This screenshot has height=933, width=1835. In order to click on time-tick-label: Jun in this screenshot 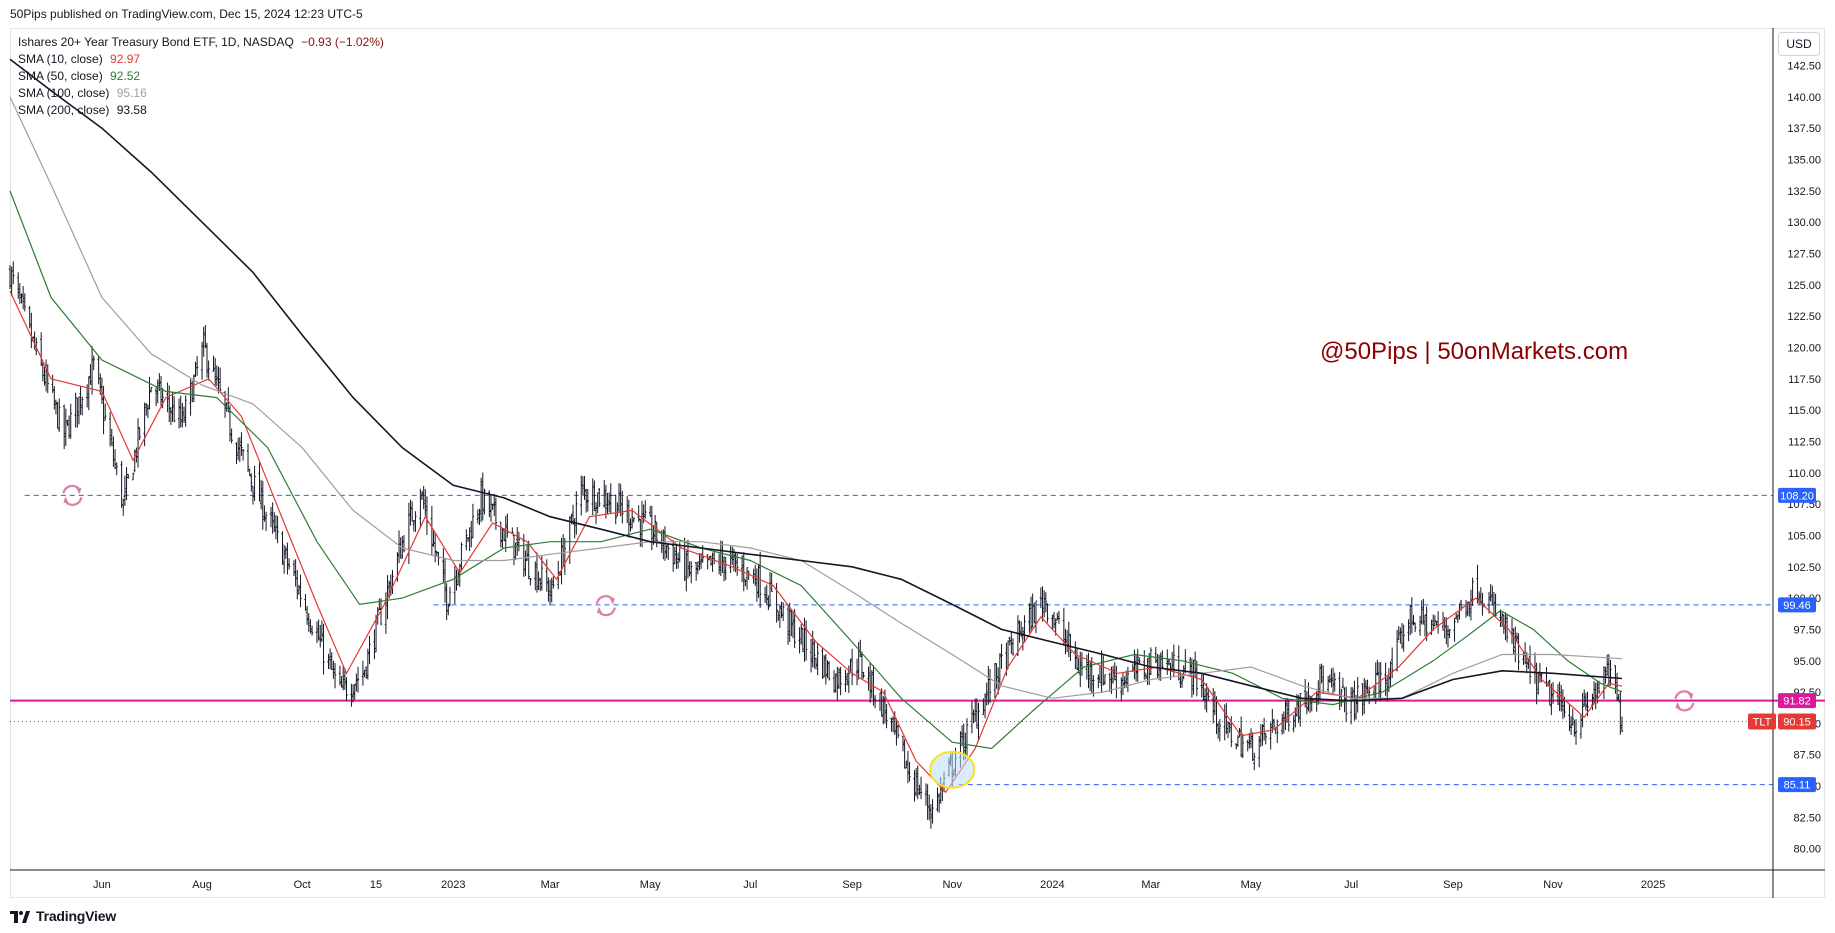, I will do `click(102, 885)`.